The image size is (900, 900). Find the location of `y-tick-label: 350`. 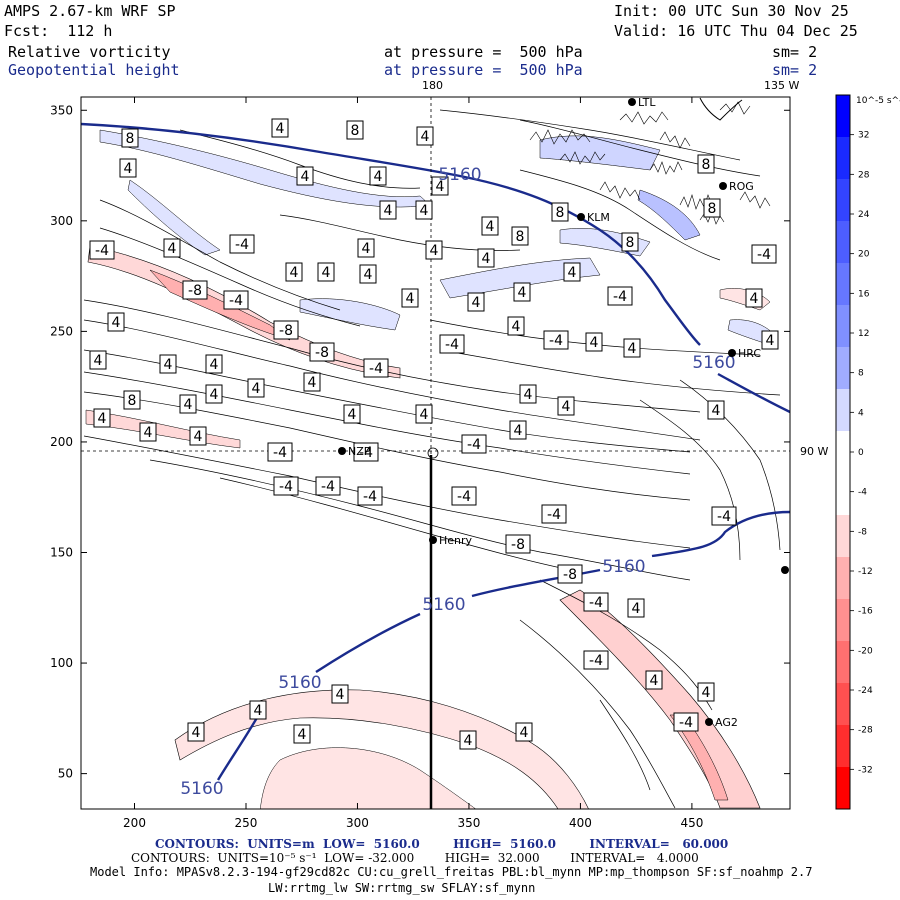

y-tick-label: 350 is located at coordinates (61, 110).